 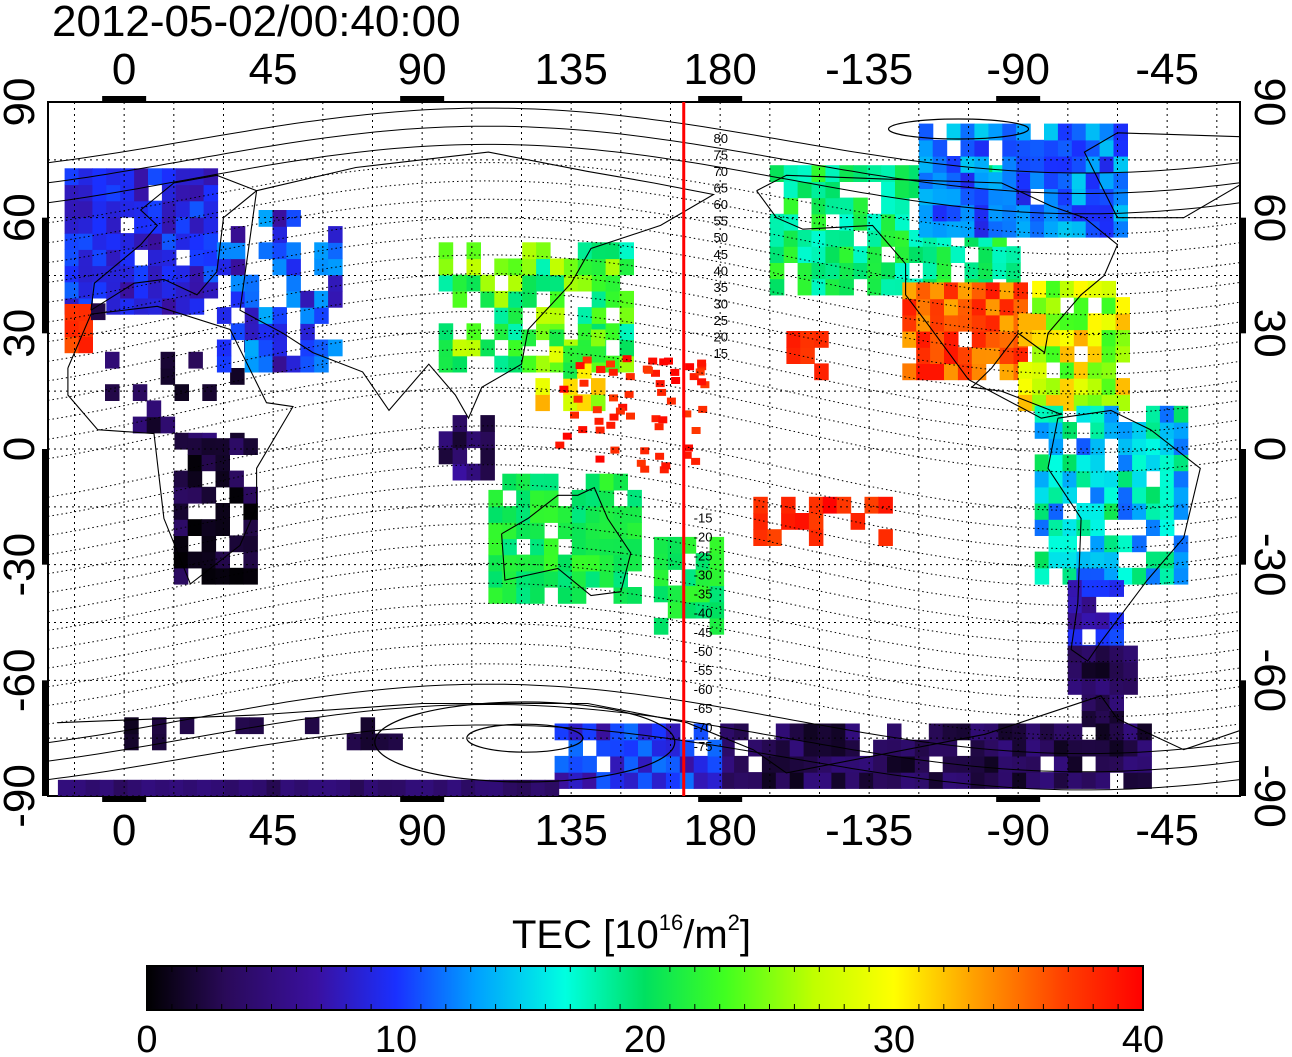 What do you see at coordinates (721, 237) in the screenshot?
I see `contour-label: 50` at bounding box center [721, 237].